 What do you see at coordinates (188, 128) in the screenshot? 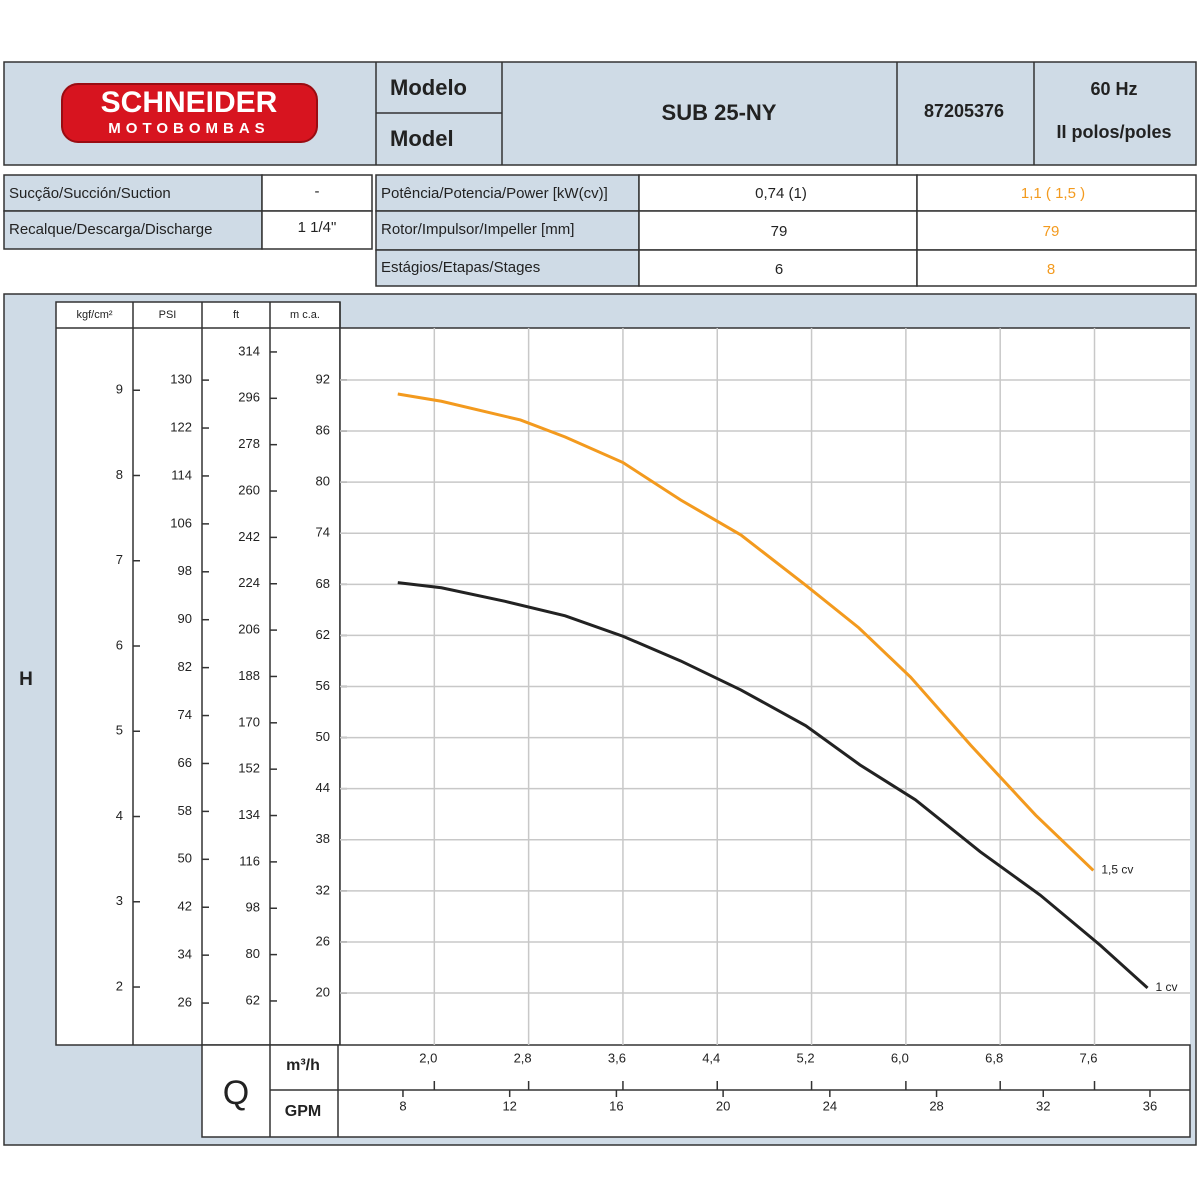
I see `brand-sub: MOTOBOMBAS` at bounding box center [188, 128].